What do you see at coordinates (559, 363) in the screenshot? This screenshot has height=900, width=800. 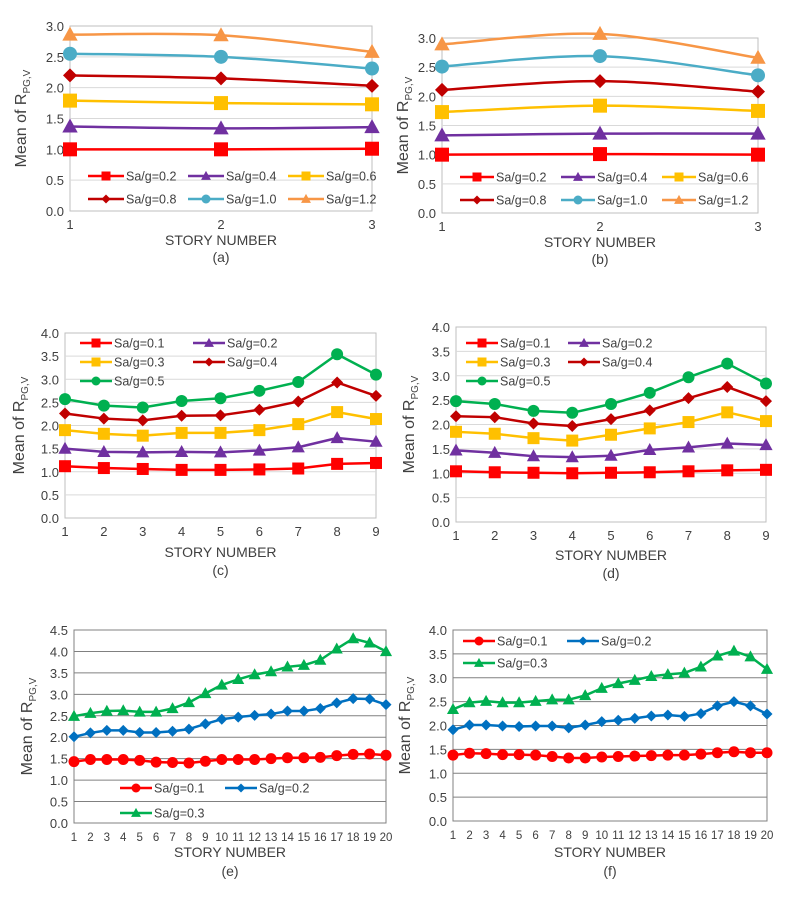 I see `legend: Sa/g=0.1 Sa/g=0.2 Sa/g=0.3 Sa/g=0.4 Sa/g=0.5` at bounding box center [559, 363].